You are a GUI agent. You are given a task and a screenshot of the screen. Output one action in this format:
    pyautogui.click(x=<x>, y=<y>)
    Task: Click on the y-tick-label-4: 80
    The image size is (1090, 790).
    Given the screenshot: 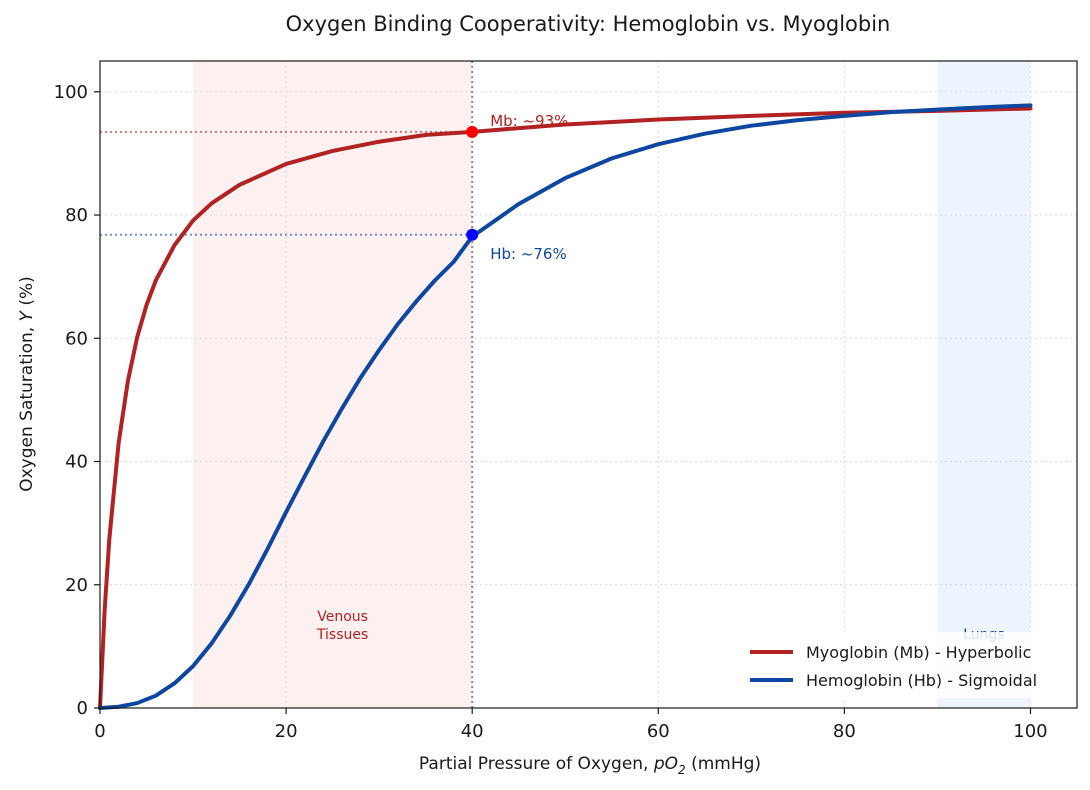 What is the action you would take?
    pyautogui.click(x=76, y=215)
    